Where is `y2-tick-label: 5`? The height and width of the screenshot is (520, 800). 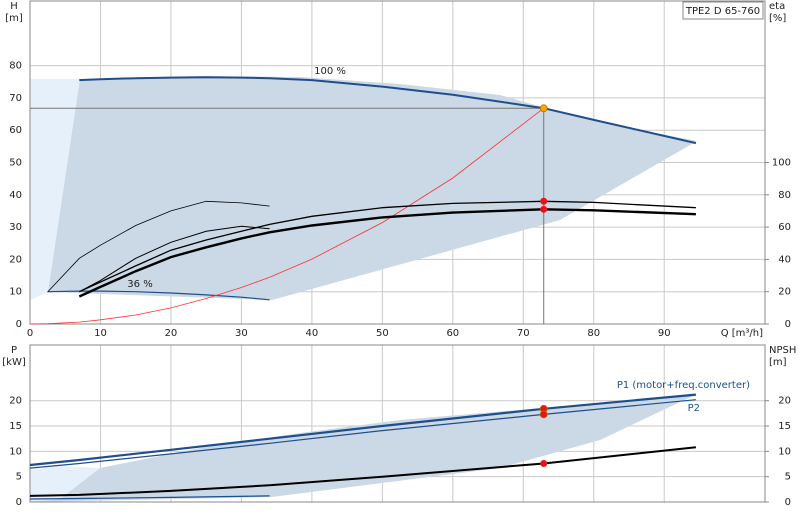
y2-tick-label: 5 is located at coordinates (788, 477).